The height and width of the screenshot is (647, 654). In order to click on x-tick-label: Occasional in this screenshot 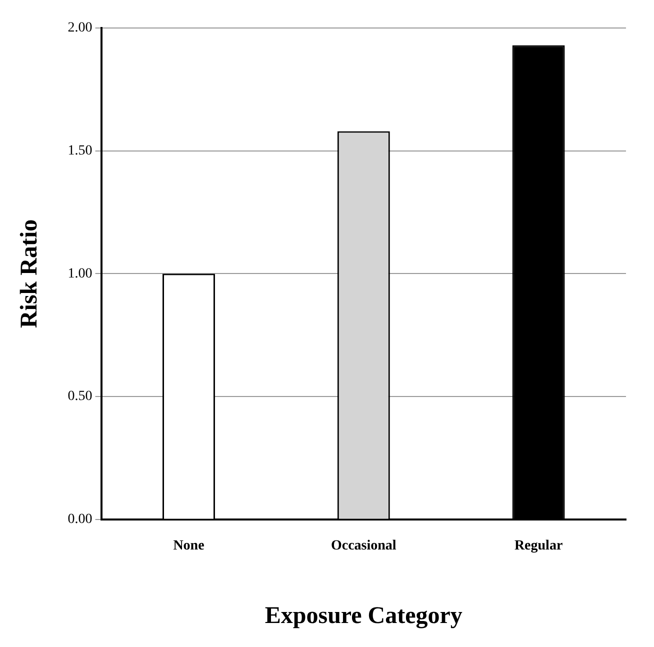, I will do `click(363, 546)`.